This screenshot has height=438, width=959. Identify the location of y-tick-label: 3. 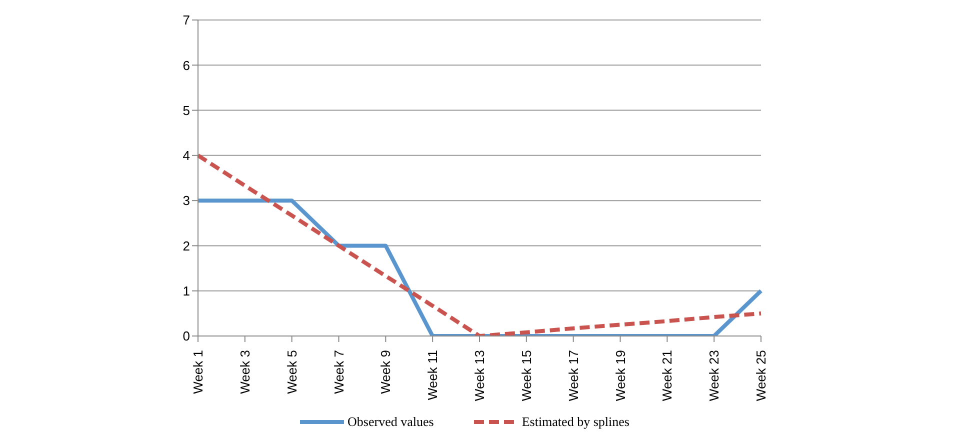
(186, 200).